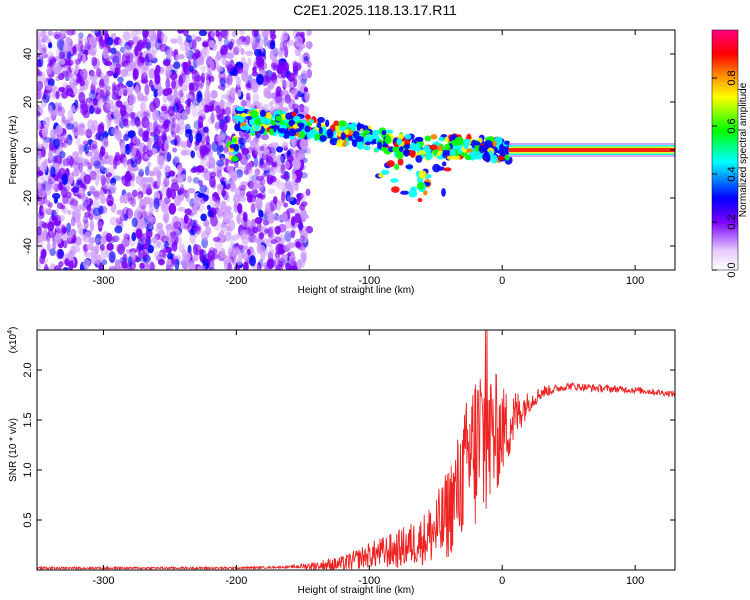  What do you see at coordinates (725, 150) in the screenshot?
I see `colorbar-gradient` at bounding box center [725, 150].